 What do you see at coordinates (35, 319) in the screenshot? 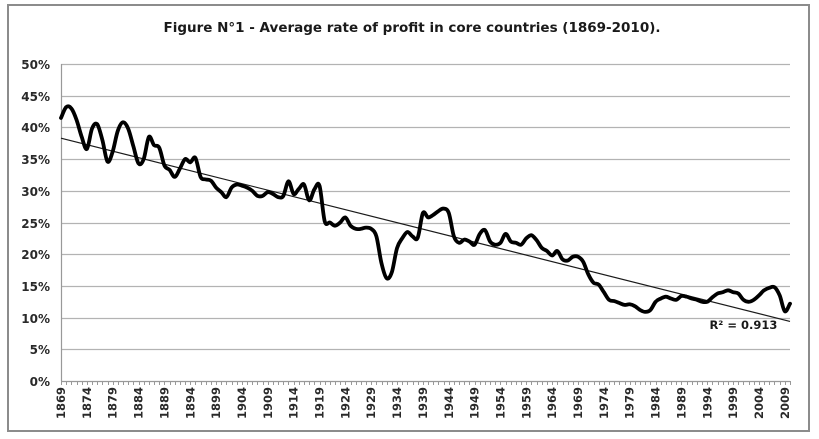
I see `y-tick-label: 10%` at bounding box center [35, 319].